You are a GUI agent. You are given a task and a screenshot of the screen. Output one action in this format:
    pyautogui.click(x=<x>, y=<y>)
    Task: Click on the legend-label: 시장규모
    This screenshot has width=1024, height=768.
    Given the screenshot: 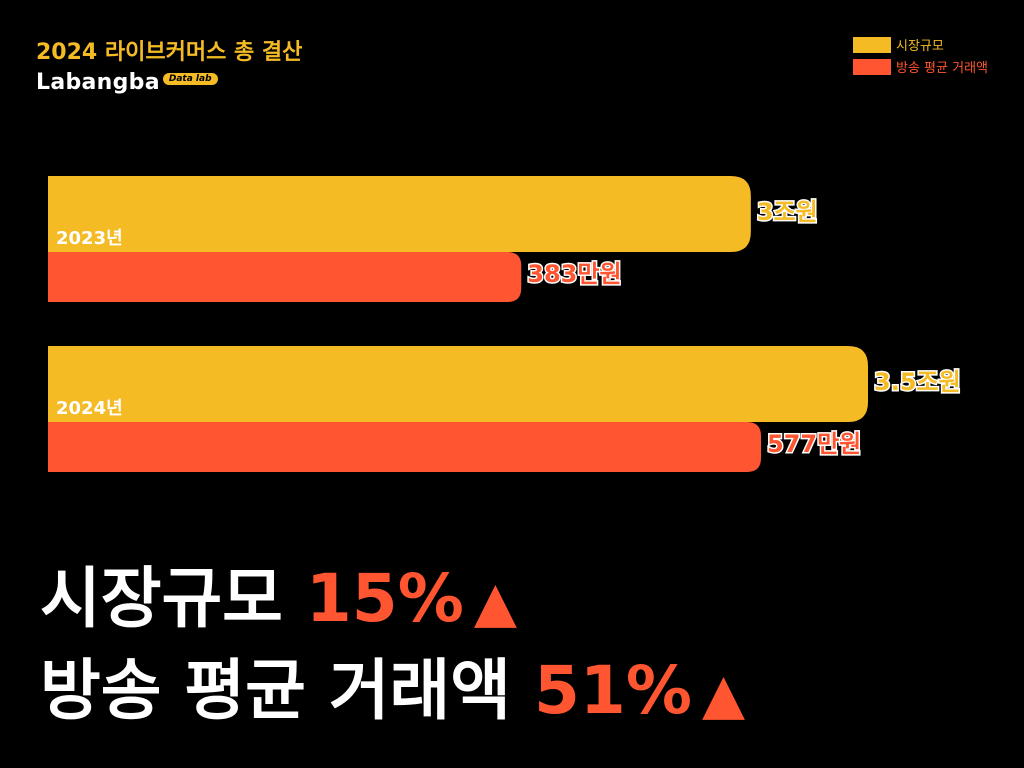 What is the action you would take?
    pyautogui.click(x=920, y=46)
    